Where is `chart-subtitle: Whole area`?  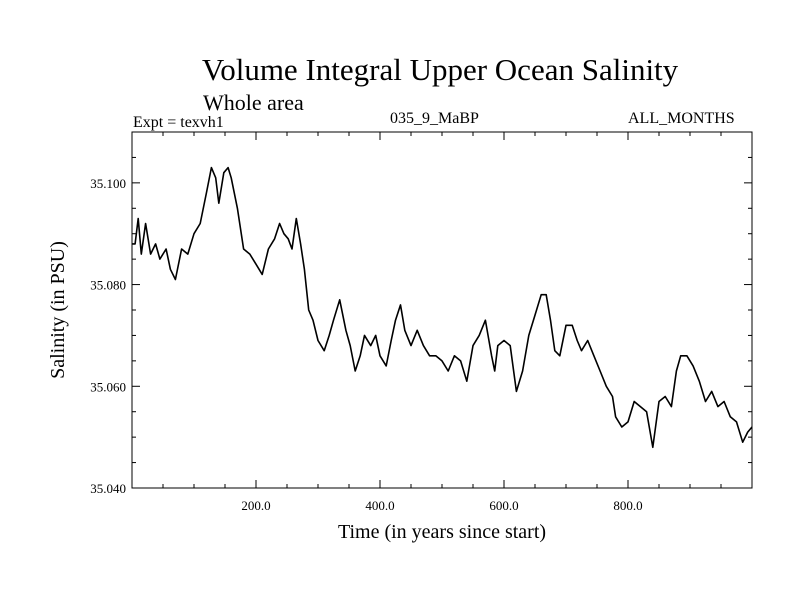
chart-subtitle: Whole area is located at coordinates (253, 102).